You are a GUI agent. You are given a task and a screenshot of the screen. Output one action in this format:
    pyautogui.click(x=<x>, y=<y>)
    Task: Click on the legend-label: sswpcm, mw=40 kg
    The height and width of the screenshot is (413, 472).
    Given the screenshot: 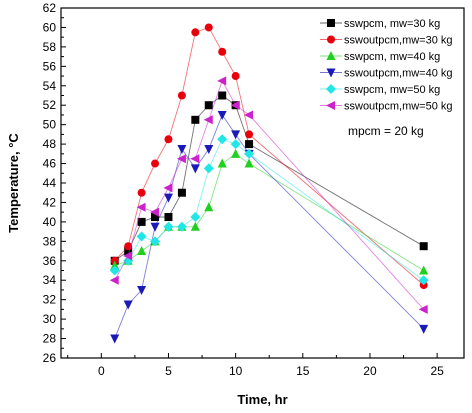 What is the action you would take?
    pyautogui.click(x=392, y=57)
    